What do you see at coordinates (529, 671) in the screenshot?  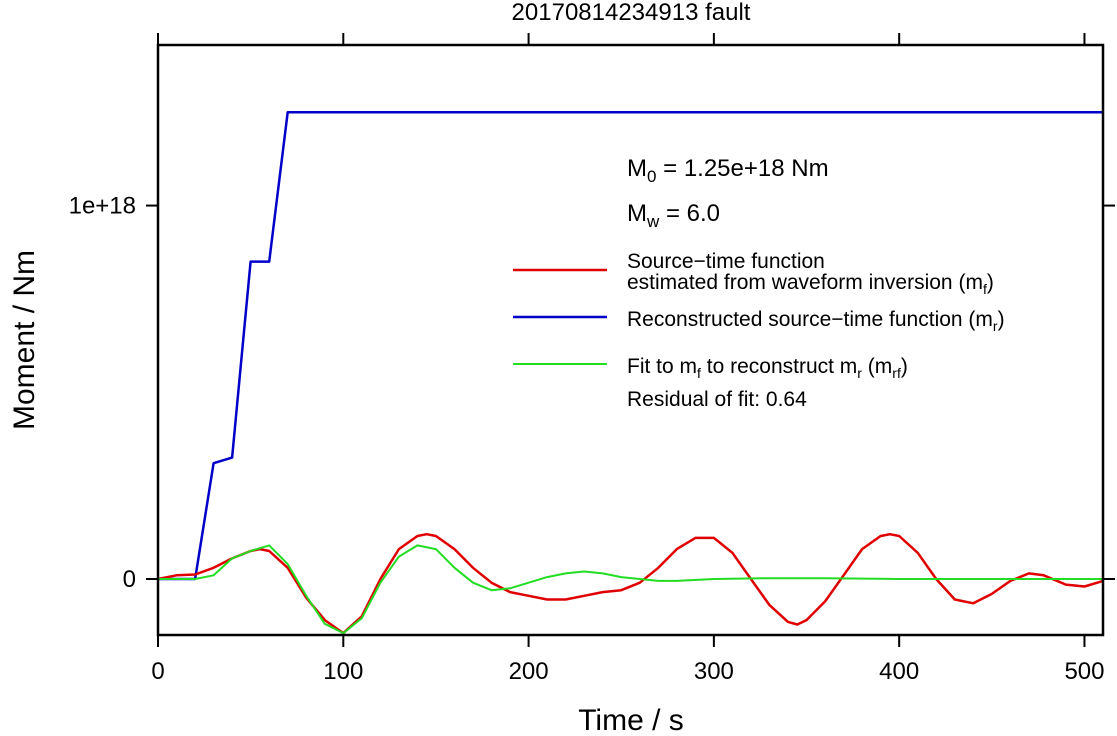 I see `x-tick-label: 200` at bounding box center [529, 671].